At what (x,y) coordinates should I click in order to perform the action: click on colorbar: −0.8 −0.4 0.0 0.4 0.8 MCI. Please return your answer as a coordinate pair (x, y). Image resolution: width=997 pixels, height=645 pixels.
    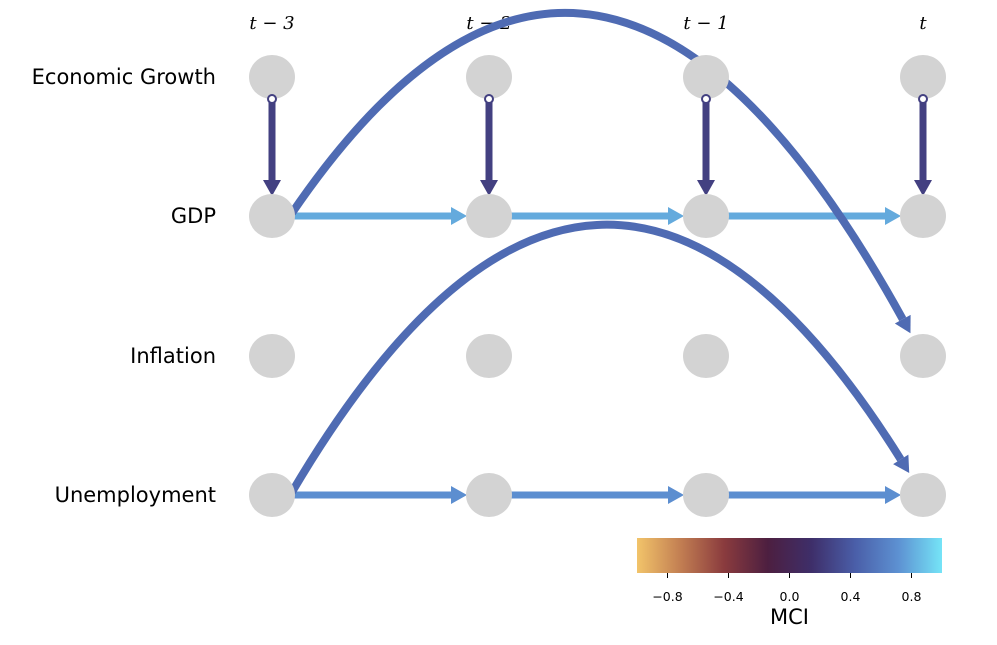
    Looking at the image, I should click on (789, 583).